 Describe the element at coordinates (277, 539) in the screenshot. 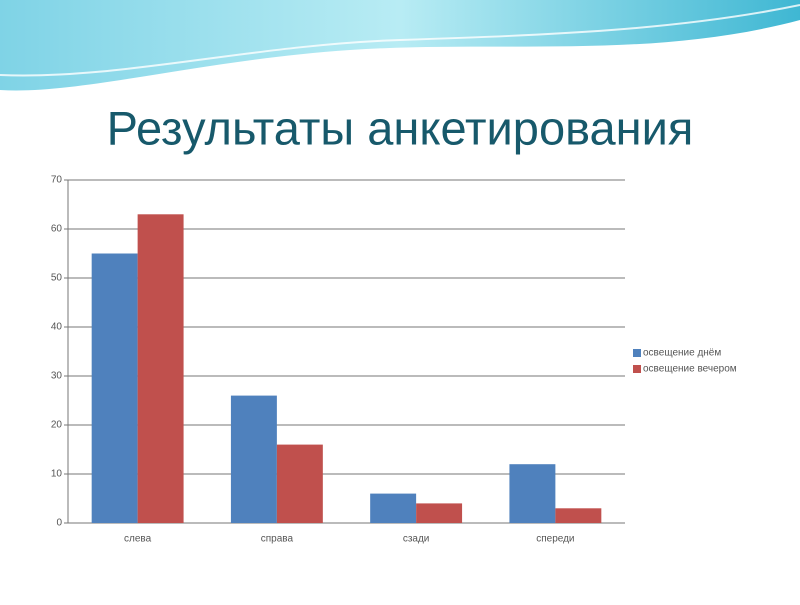

I see `x-tick-label: справа` at that location.